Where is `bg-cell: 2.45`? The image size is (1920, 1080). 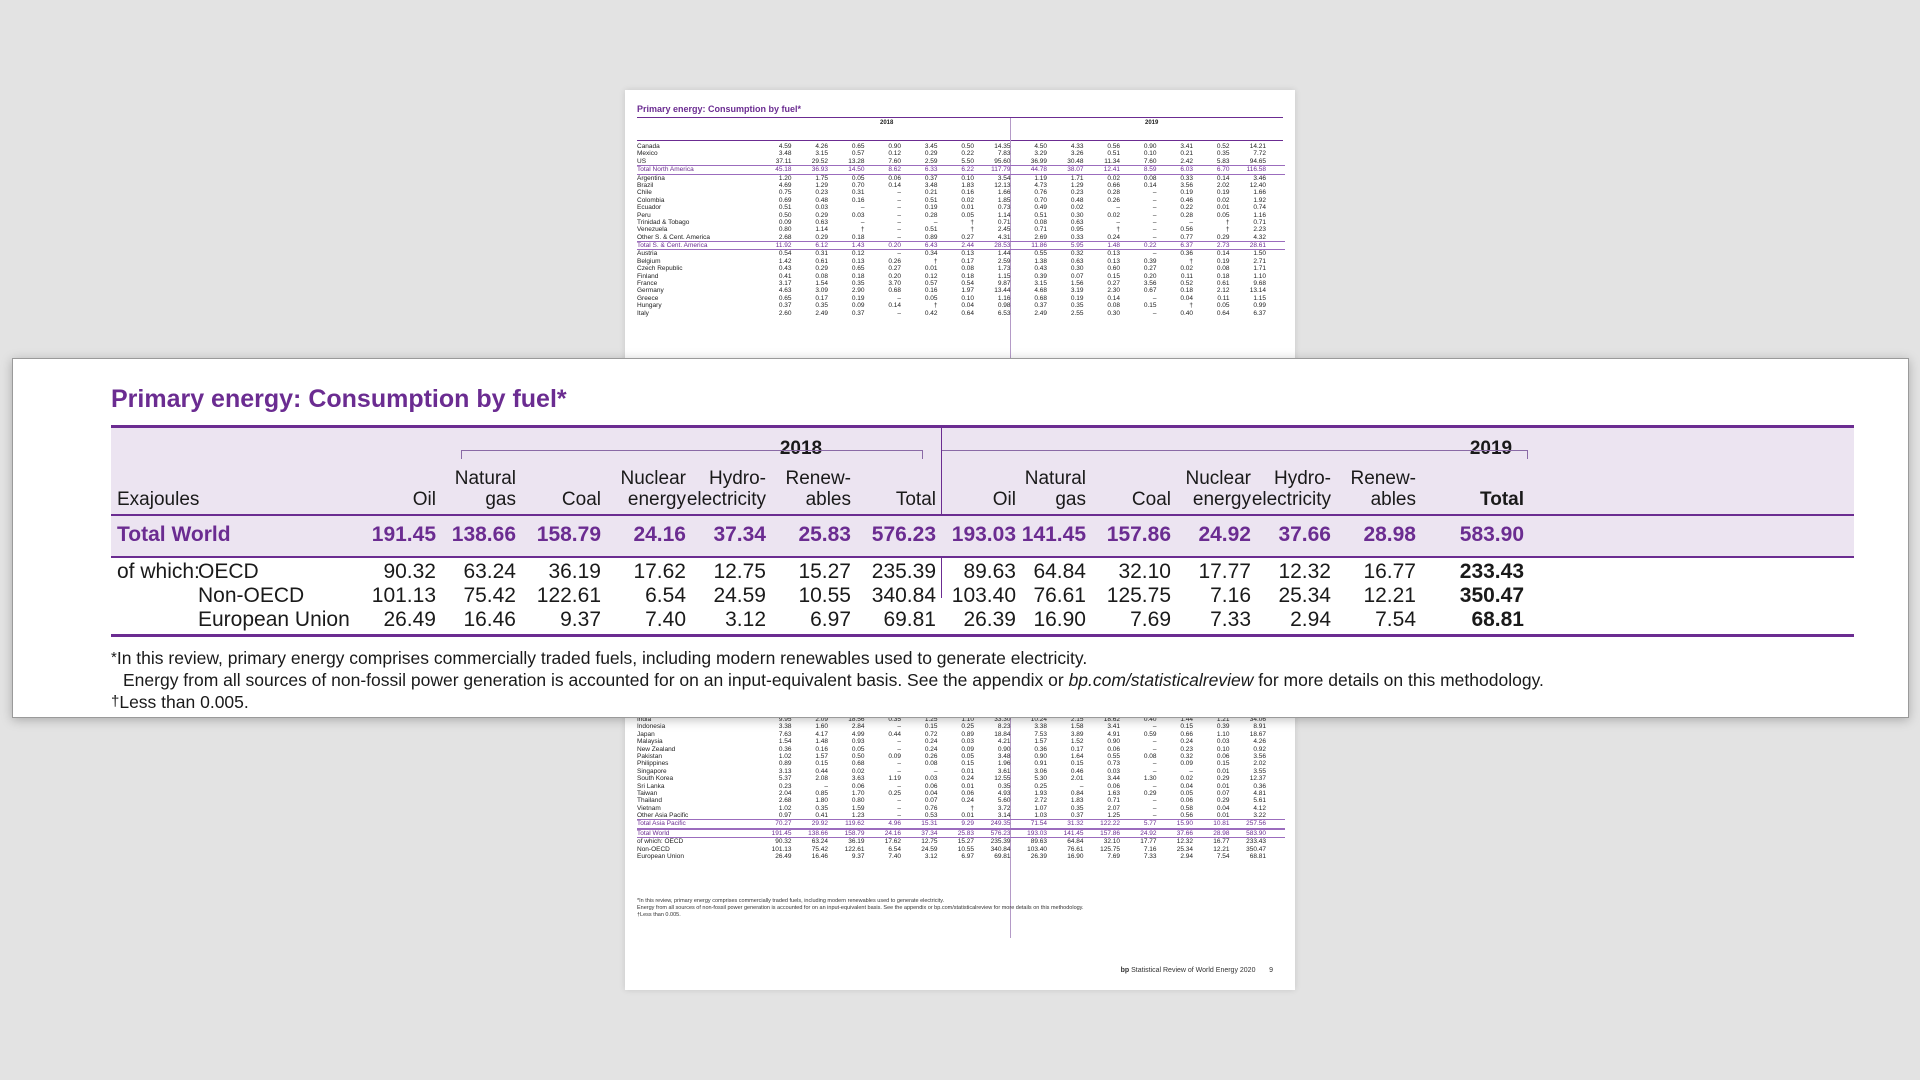
bg-cell: 2.45 is located at coordinates (1004, 230).